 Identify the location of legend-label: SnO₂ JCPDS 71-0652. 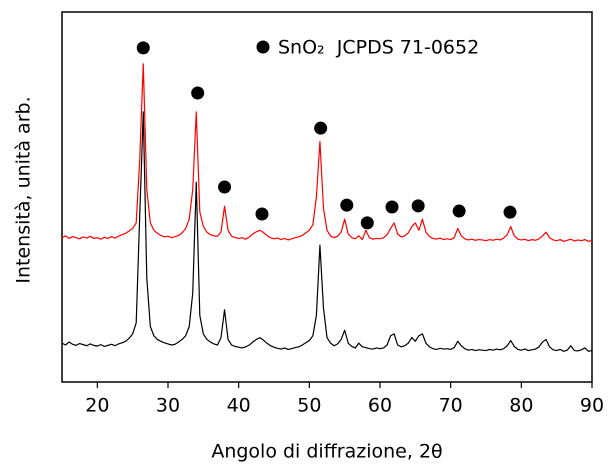
(378, 48).